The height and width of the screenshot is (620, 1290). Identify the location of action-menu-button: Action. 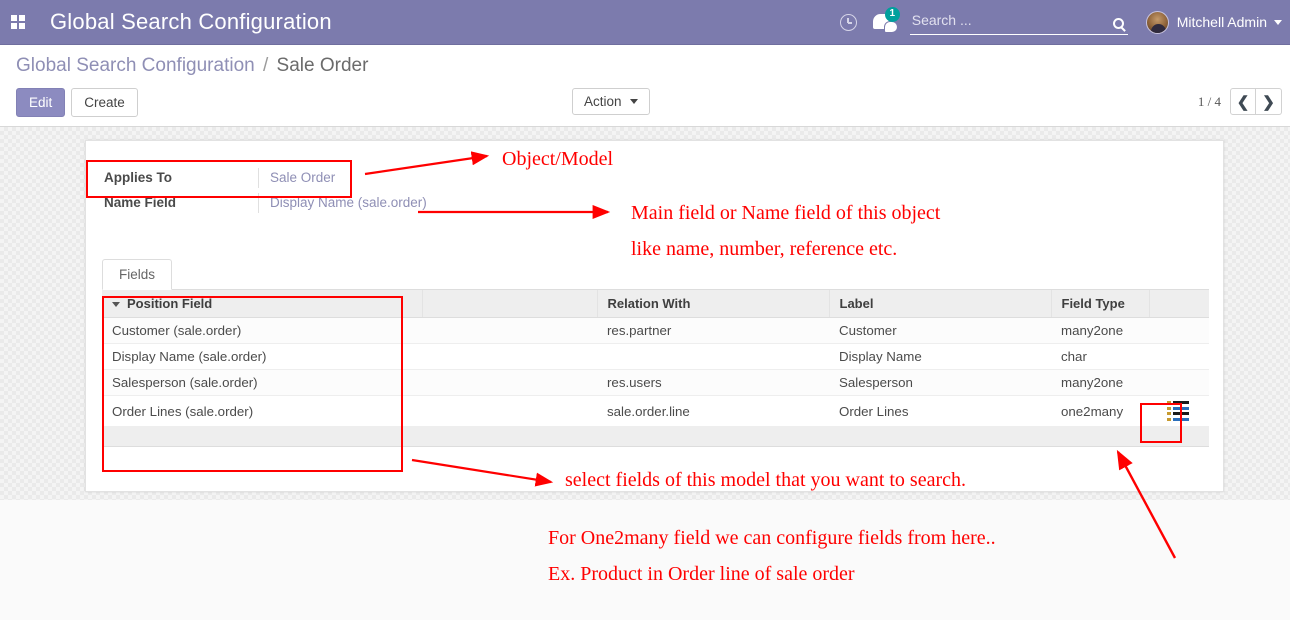
(611, 101).